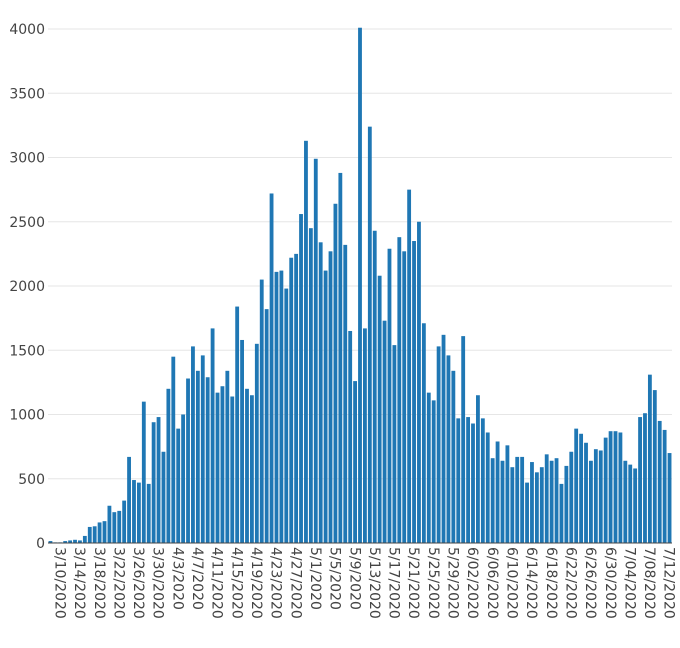  Describe the element at coordinates (453, 583) in the screenshot. I see `x-tick-label: 5/29/2020` at that location.